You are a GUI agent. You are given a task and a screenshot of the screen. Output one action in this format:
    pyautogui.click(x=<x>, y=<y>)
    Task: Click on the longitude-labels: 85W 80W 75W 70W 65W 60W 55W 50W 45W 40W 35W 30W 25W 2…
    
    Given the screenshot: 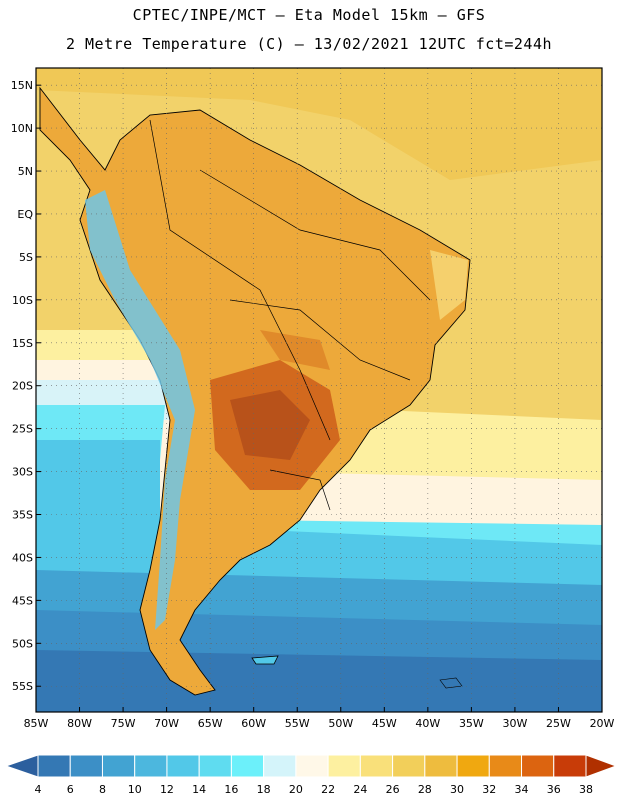 What is the action you would take?
    pyautogui.click(x=319, y=718)
    